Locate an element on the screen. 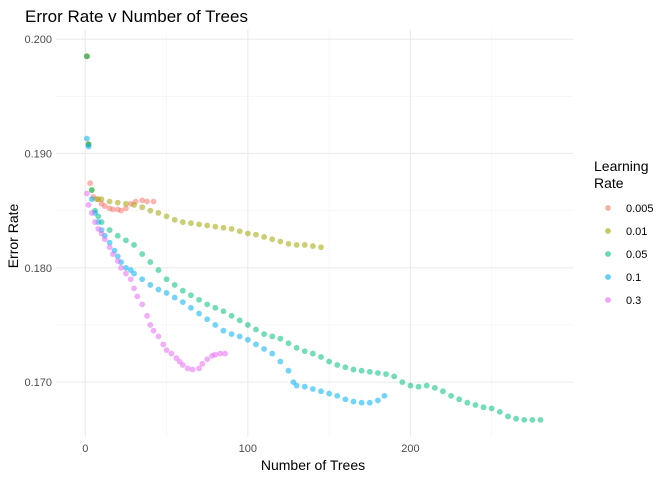 This screenshot has height=480, width=672. y-tick-label: 0.180 is located at coordinates (38, 269).